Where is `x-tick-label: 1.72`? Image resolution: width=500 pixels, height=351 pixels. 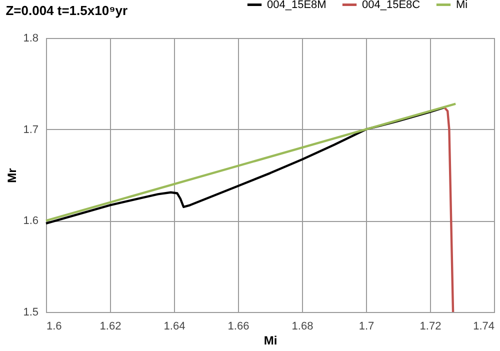 x-tick-label: 1.72 is located at coordinates (431, 326).